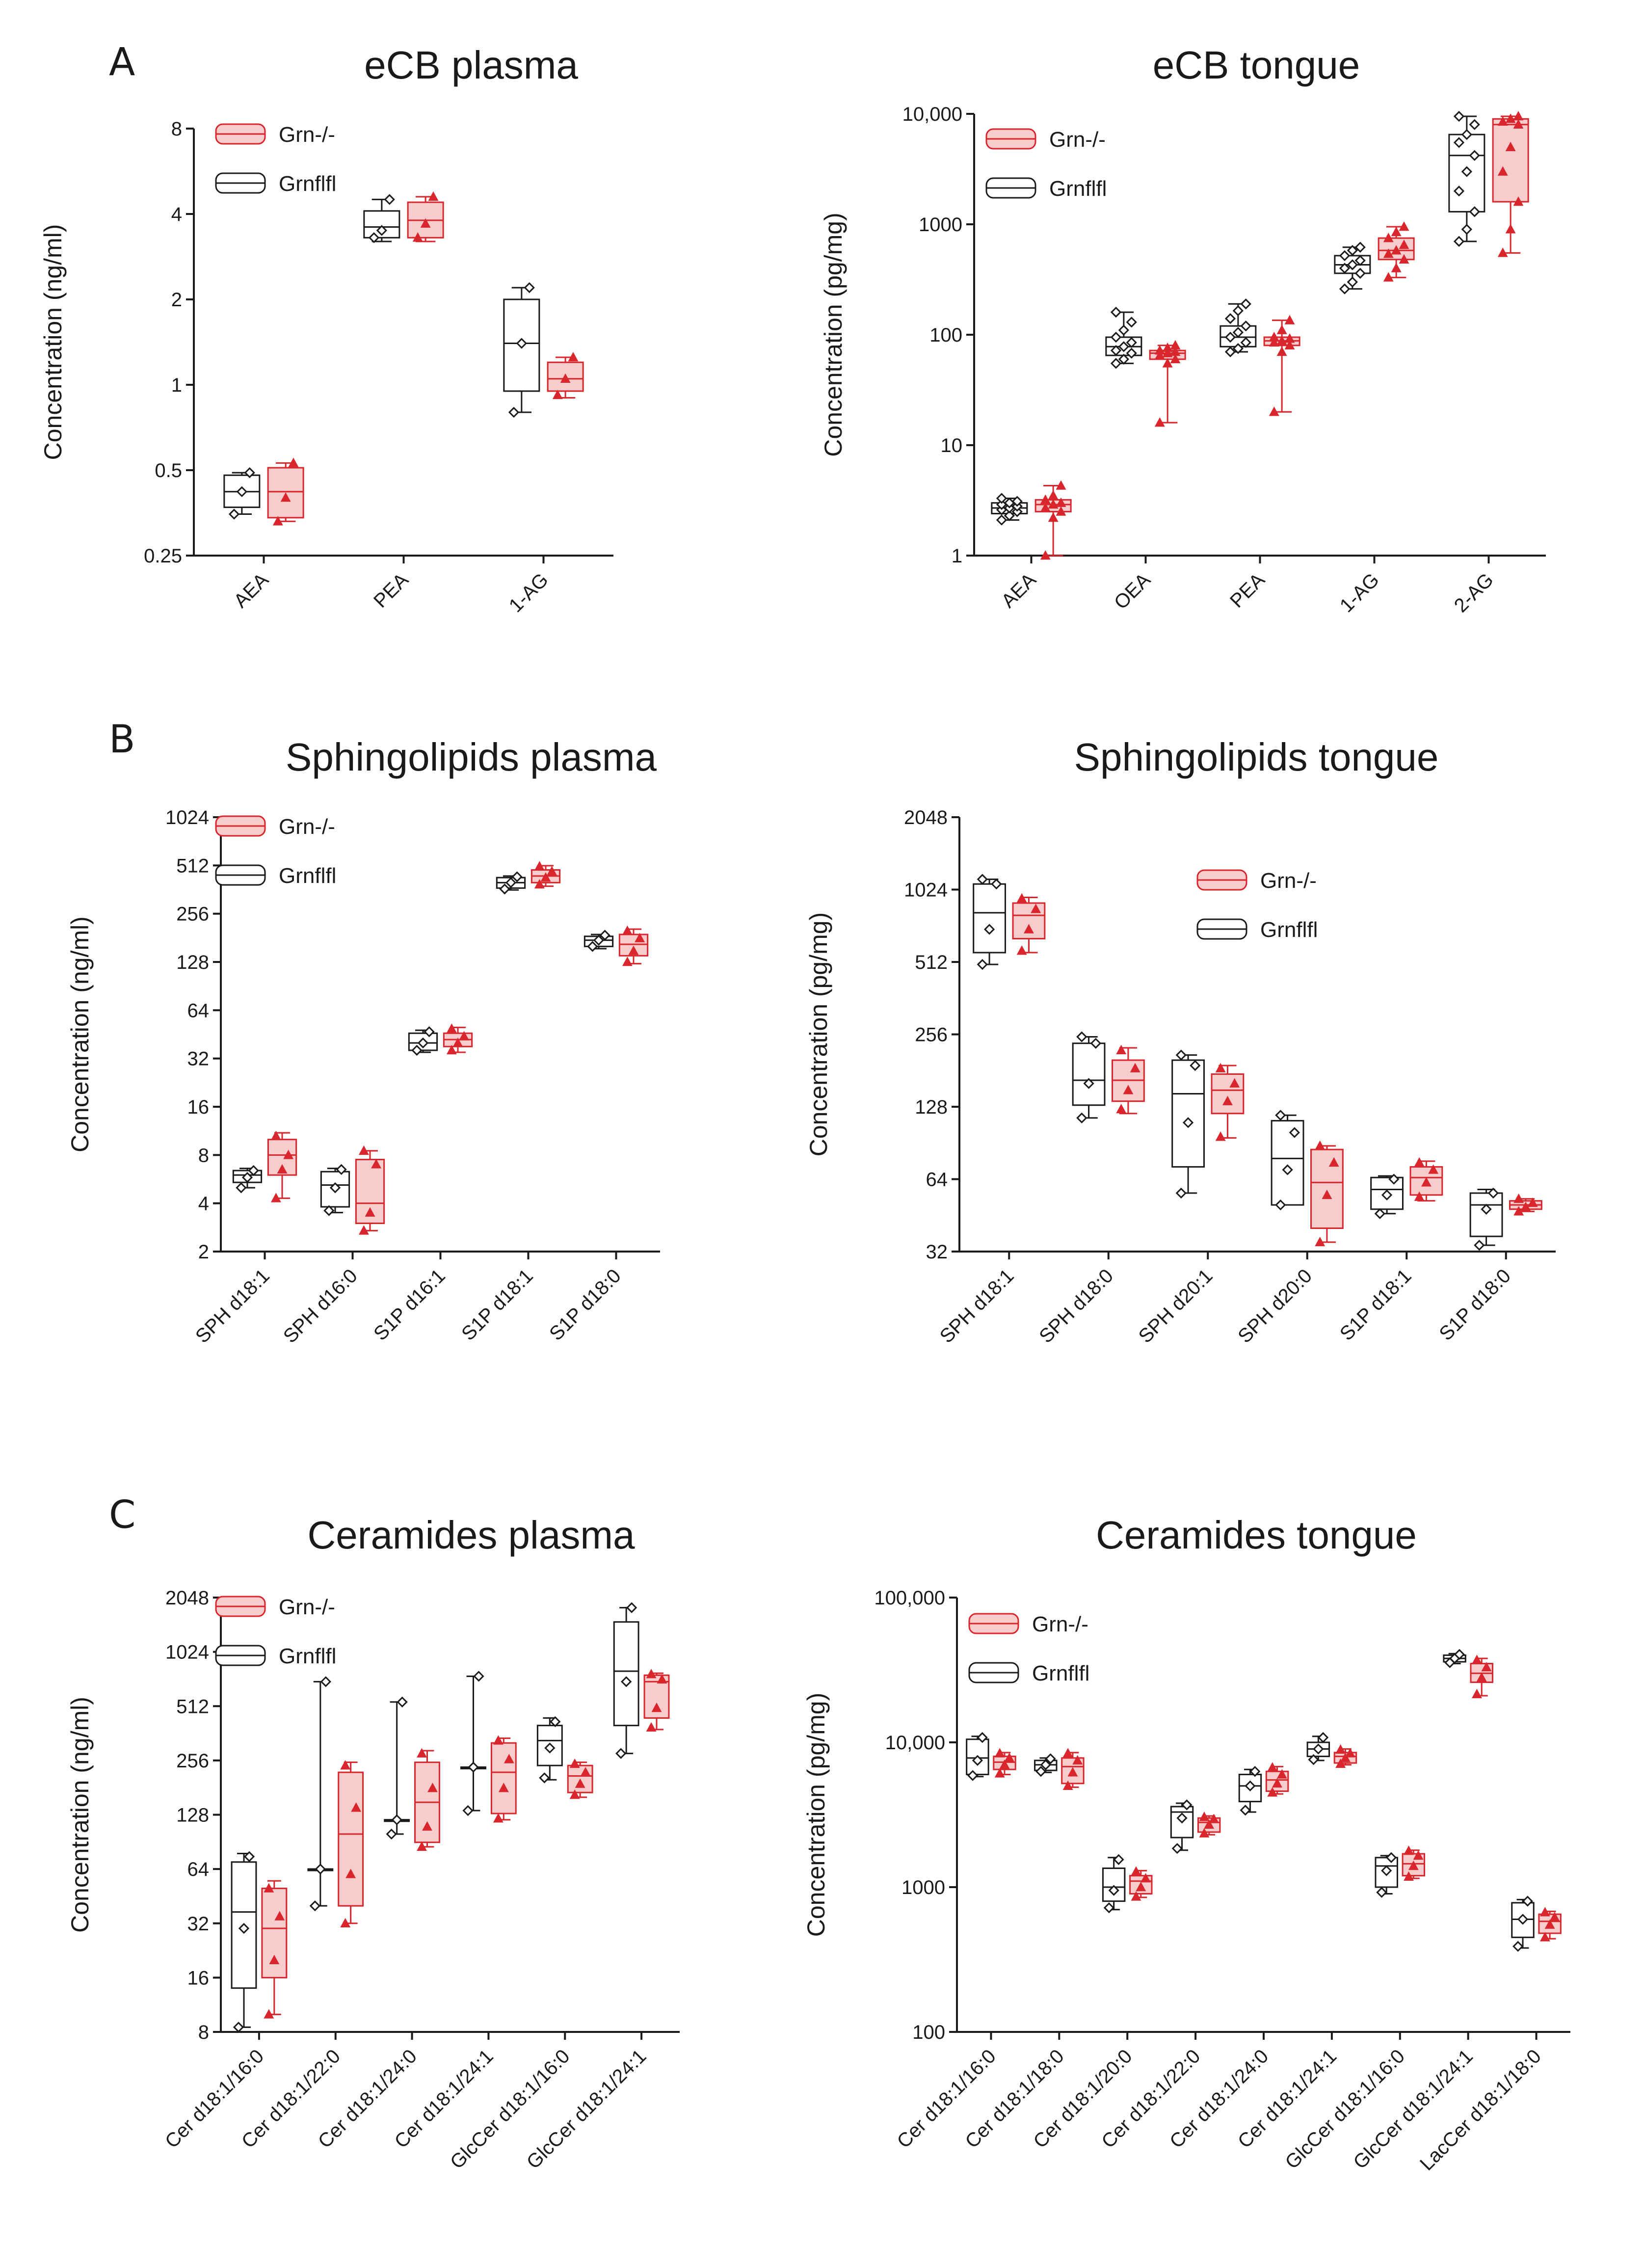 The image size is (1644, 2268). Describe the element at coordinates (931, 962) in the screenshot. I see `y-tick-label: 512` at that location.